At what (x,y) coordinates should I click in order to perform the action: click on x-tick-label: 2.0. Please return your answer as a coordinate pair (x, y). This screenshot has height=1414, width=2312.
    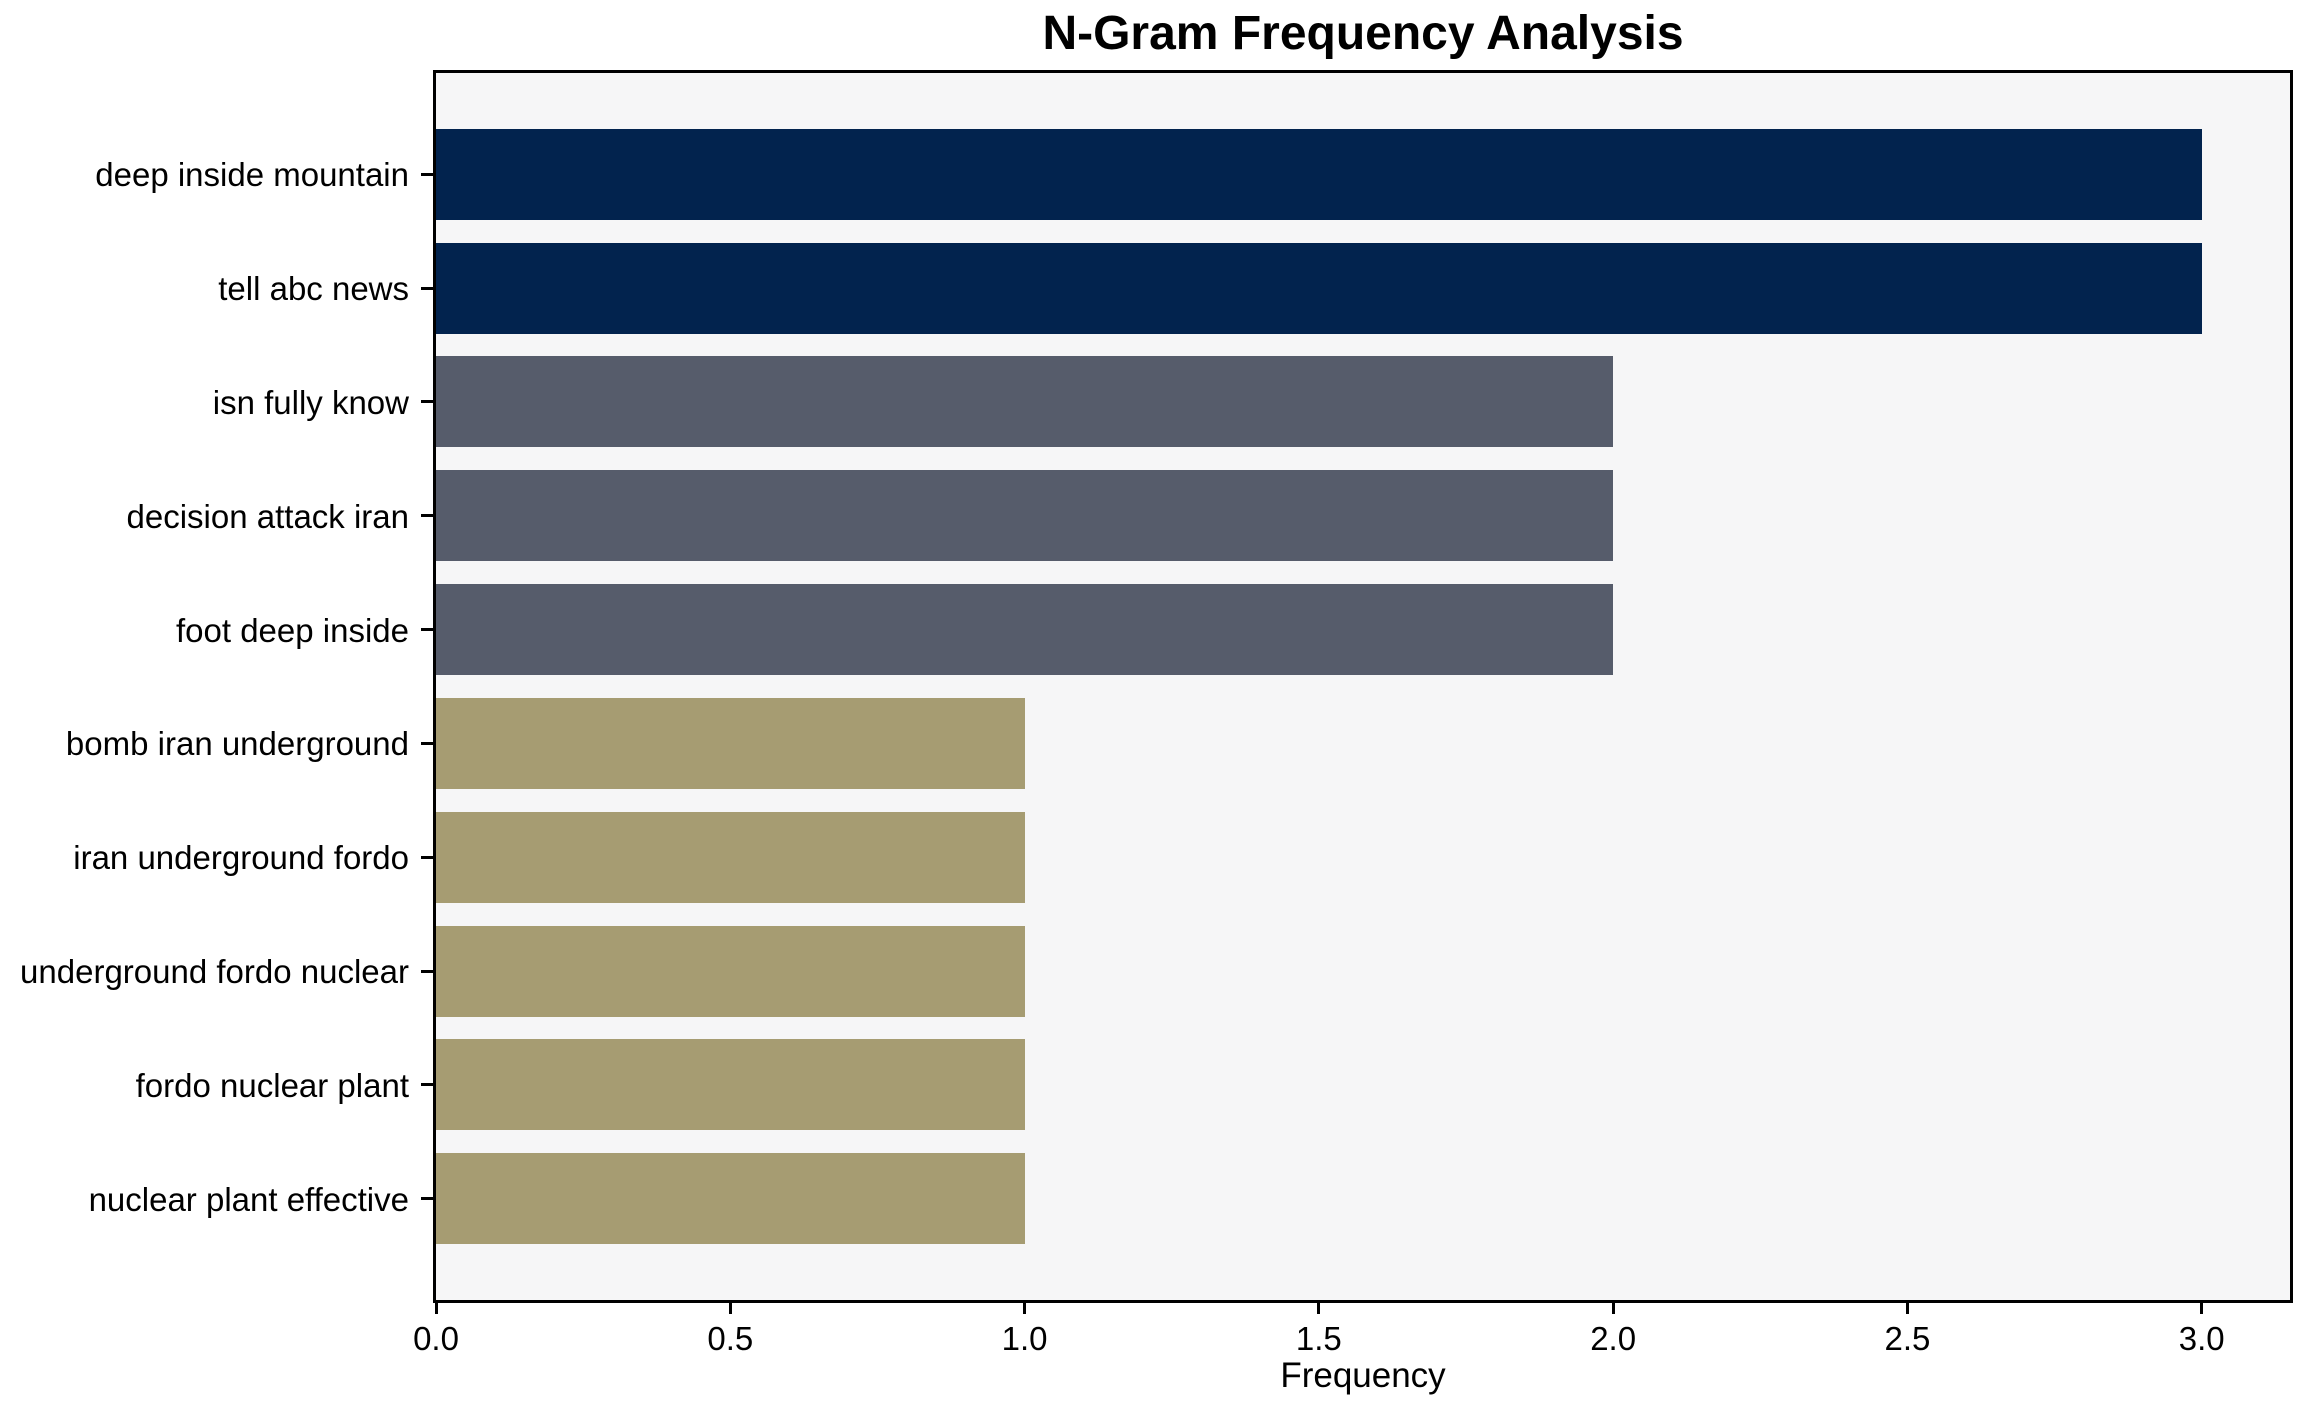
    Looking at the image, I should click on (1613, 1338).